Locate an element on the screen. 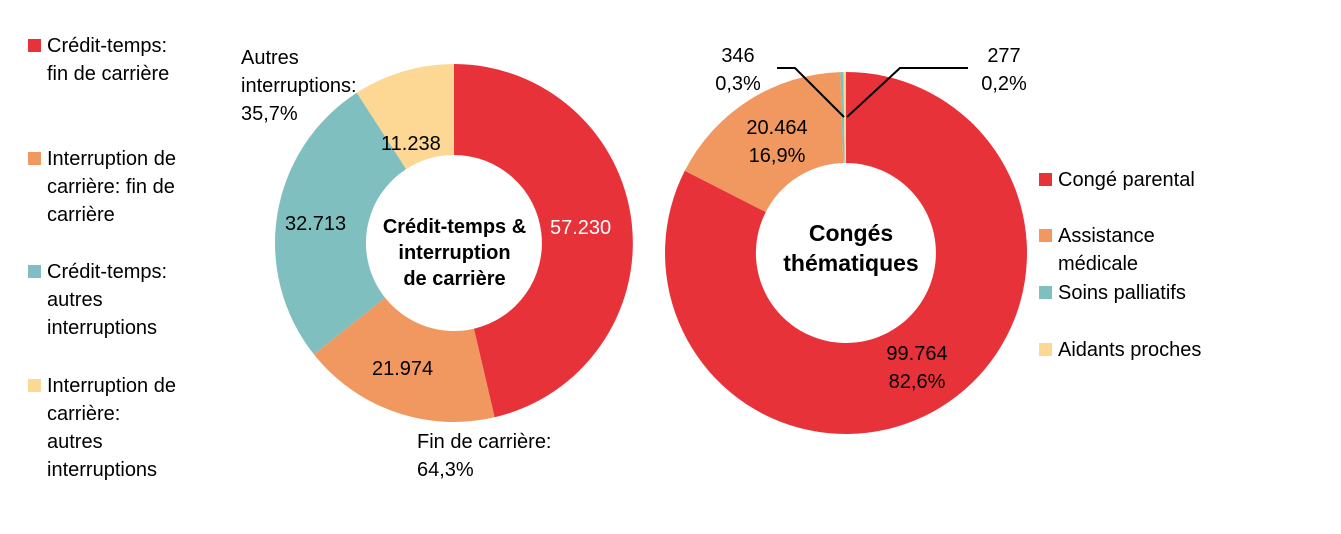 This screenshot has height=534, width=1341. slice-soins-palliatifs is located at coordinates (842, 117).